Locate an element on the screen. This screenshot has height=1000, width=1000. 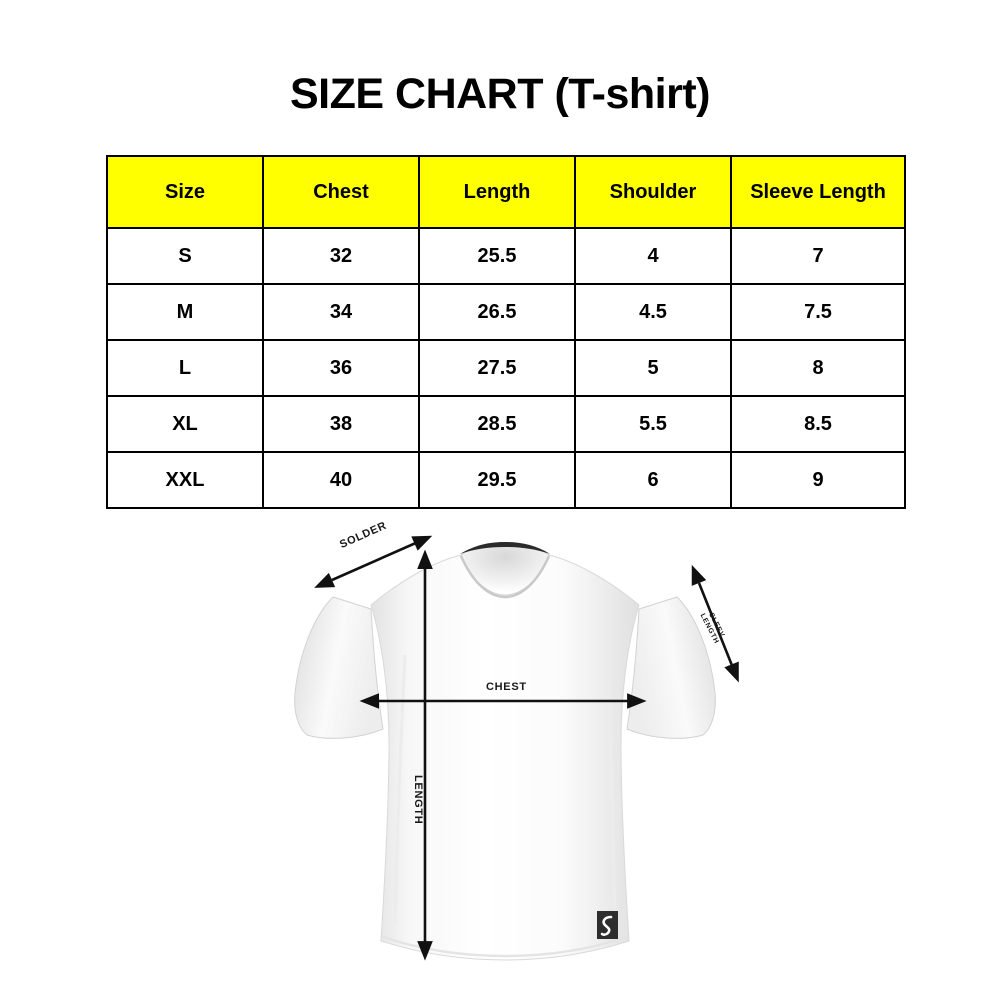
left-sleeve is located at coordinates (339, 667).